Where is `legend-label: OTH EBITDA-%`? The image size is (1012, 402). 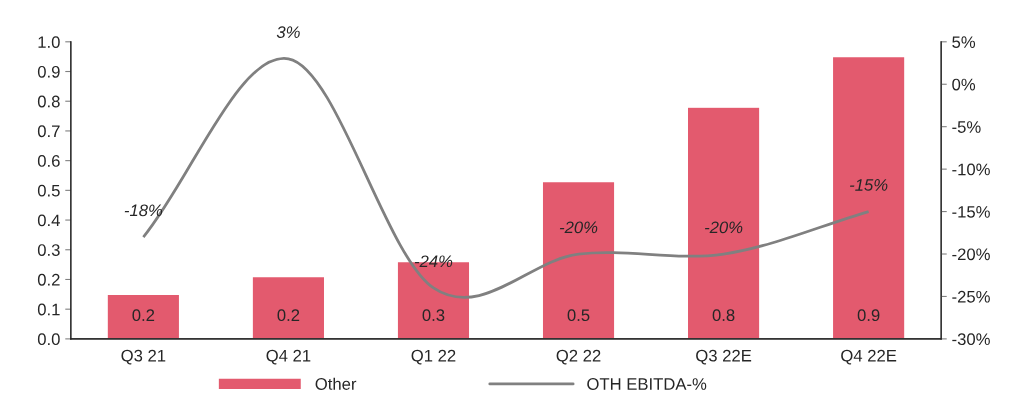 legend-label: OTH EBITDA-% is located at coordinates (647, 384).